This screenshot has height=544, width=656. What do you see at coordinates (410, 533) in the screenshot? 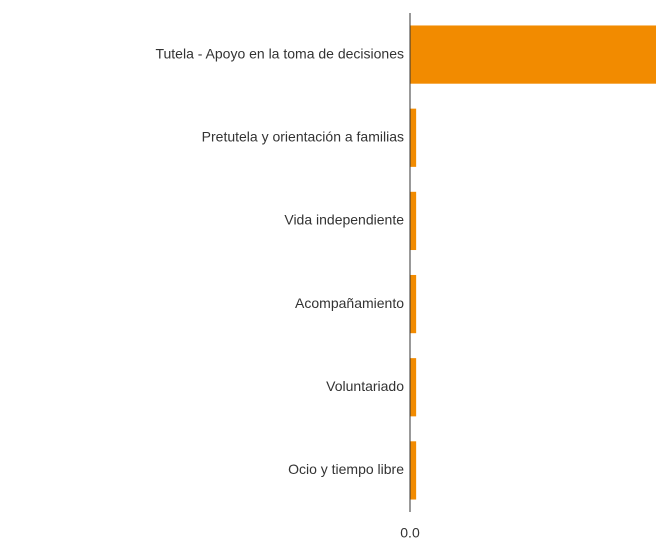
I see `x-tick-label: 0.0` at bounding box center [410, 533].